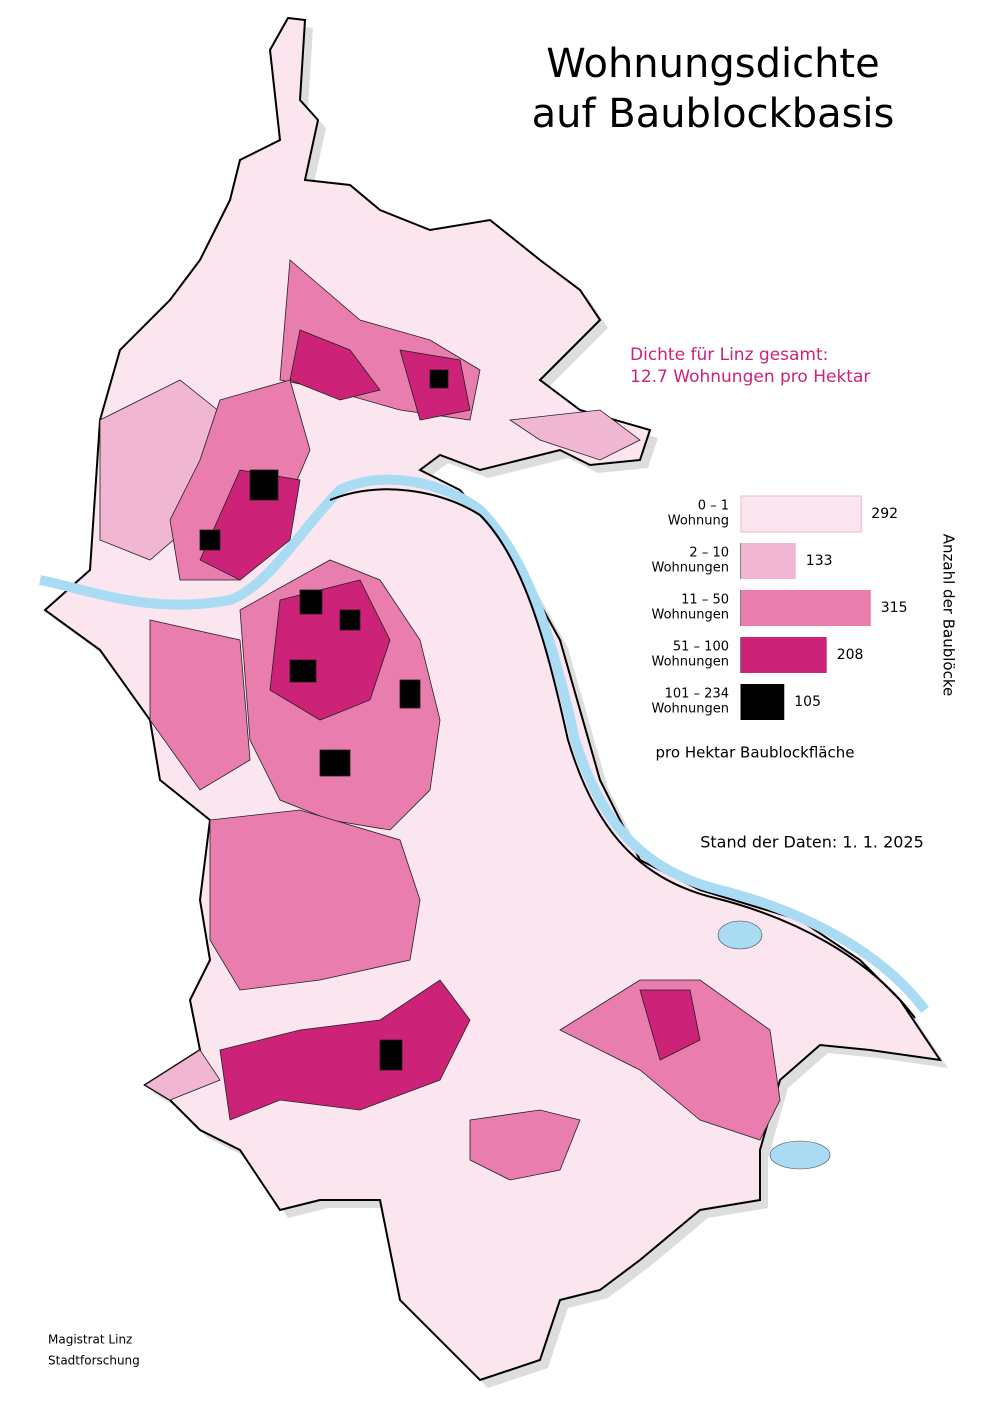 The image size is (1000, 1414). I want to click on data-date: Stand der Daten: 1. 1. 2025, so click(812, 842).